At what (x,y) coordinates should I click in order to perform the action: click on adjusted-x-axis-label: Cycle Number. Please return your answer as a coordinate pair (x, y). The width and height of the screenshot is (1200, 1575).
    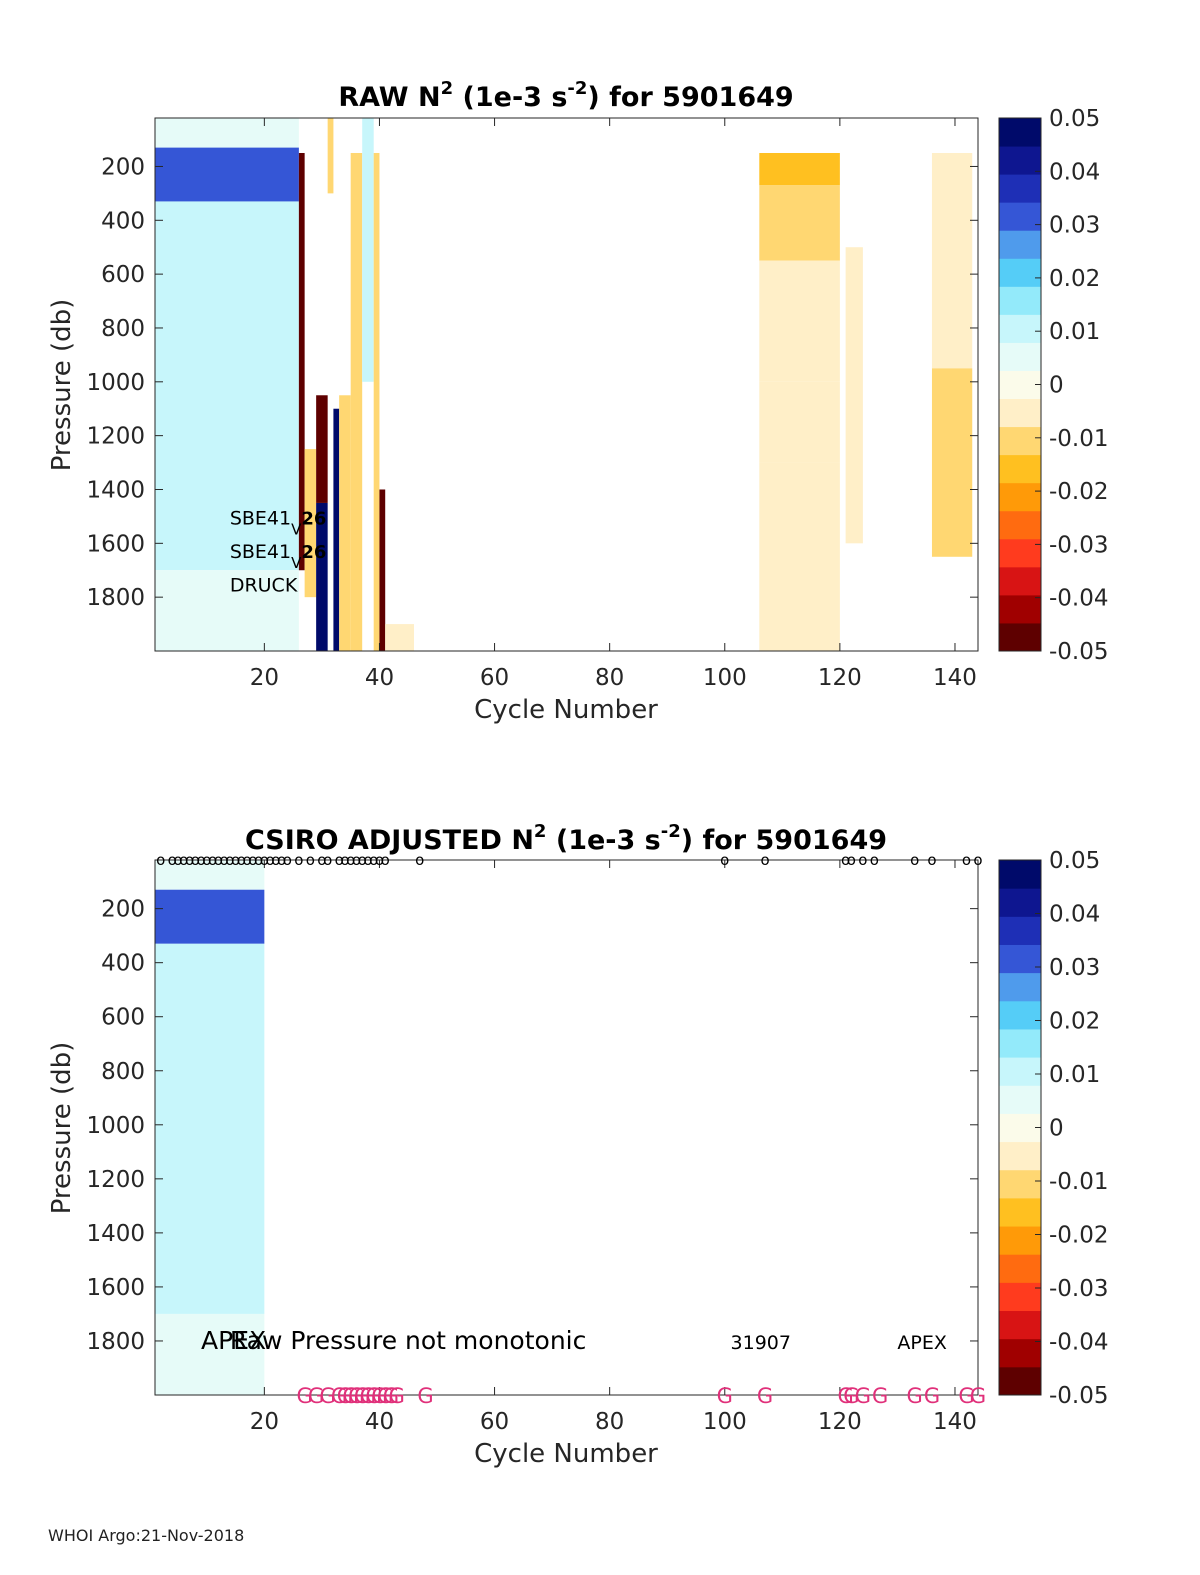
    Looking at the image, I should click on (566, 1454).